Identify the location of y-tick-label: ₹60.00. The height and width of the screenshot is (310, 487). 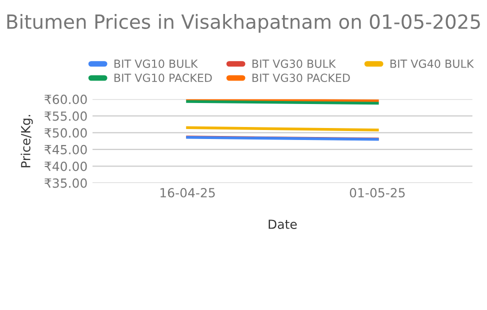
(65, 99).